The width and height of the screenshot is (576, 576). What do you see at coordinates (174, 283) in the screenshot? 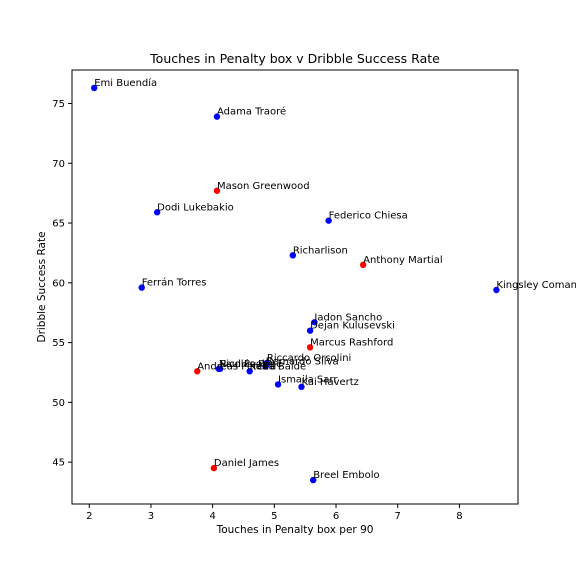
I see `data-point-label: Ferrán Torres` at bounding box center [174, 283].